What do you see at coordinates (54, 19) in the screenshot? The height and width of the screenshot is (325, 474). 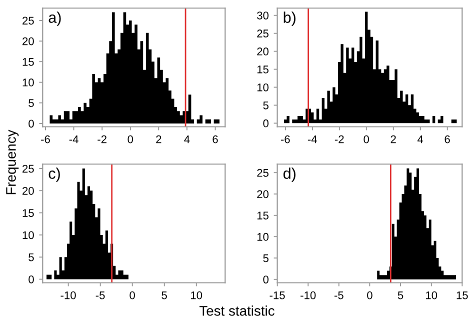 I see `chart-title: a)` at bounding box center [54, 19].